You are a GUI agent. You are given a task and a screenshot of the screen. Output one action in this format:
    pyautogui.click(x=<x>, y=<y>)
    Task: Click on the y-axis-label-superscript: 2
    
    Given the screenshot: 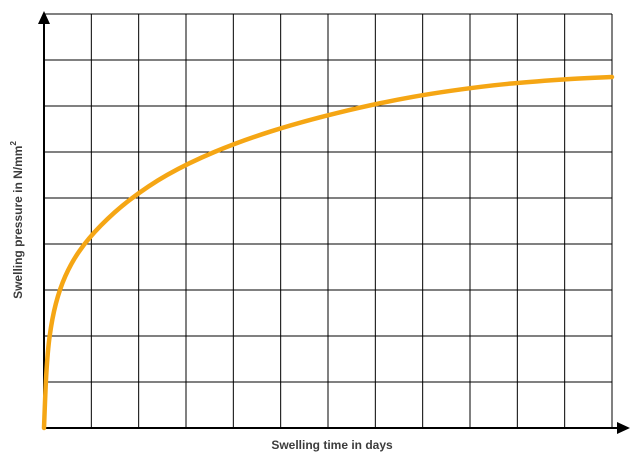 What is the action you would take?
    pyautogui.click(x=13, y=143)
    